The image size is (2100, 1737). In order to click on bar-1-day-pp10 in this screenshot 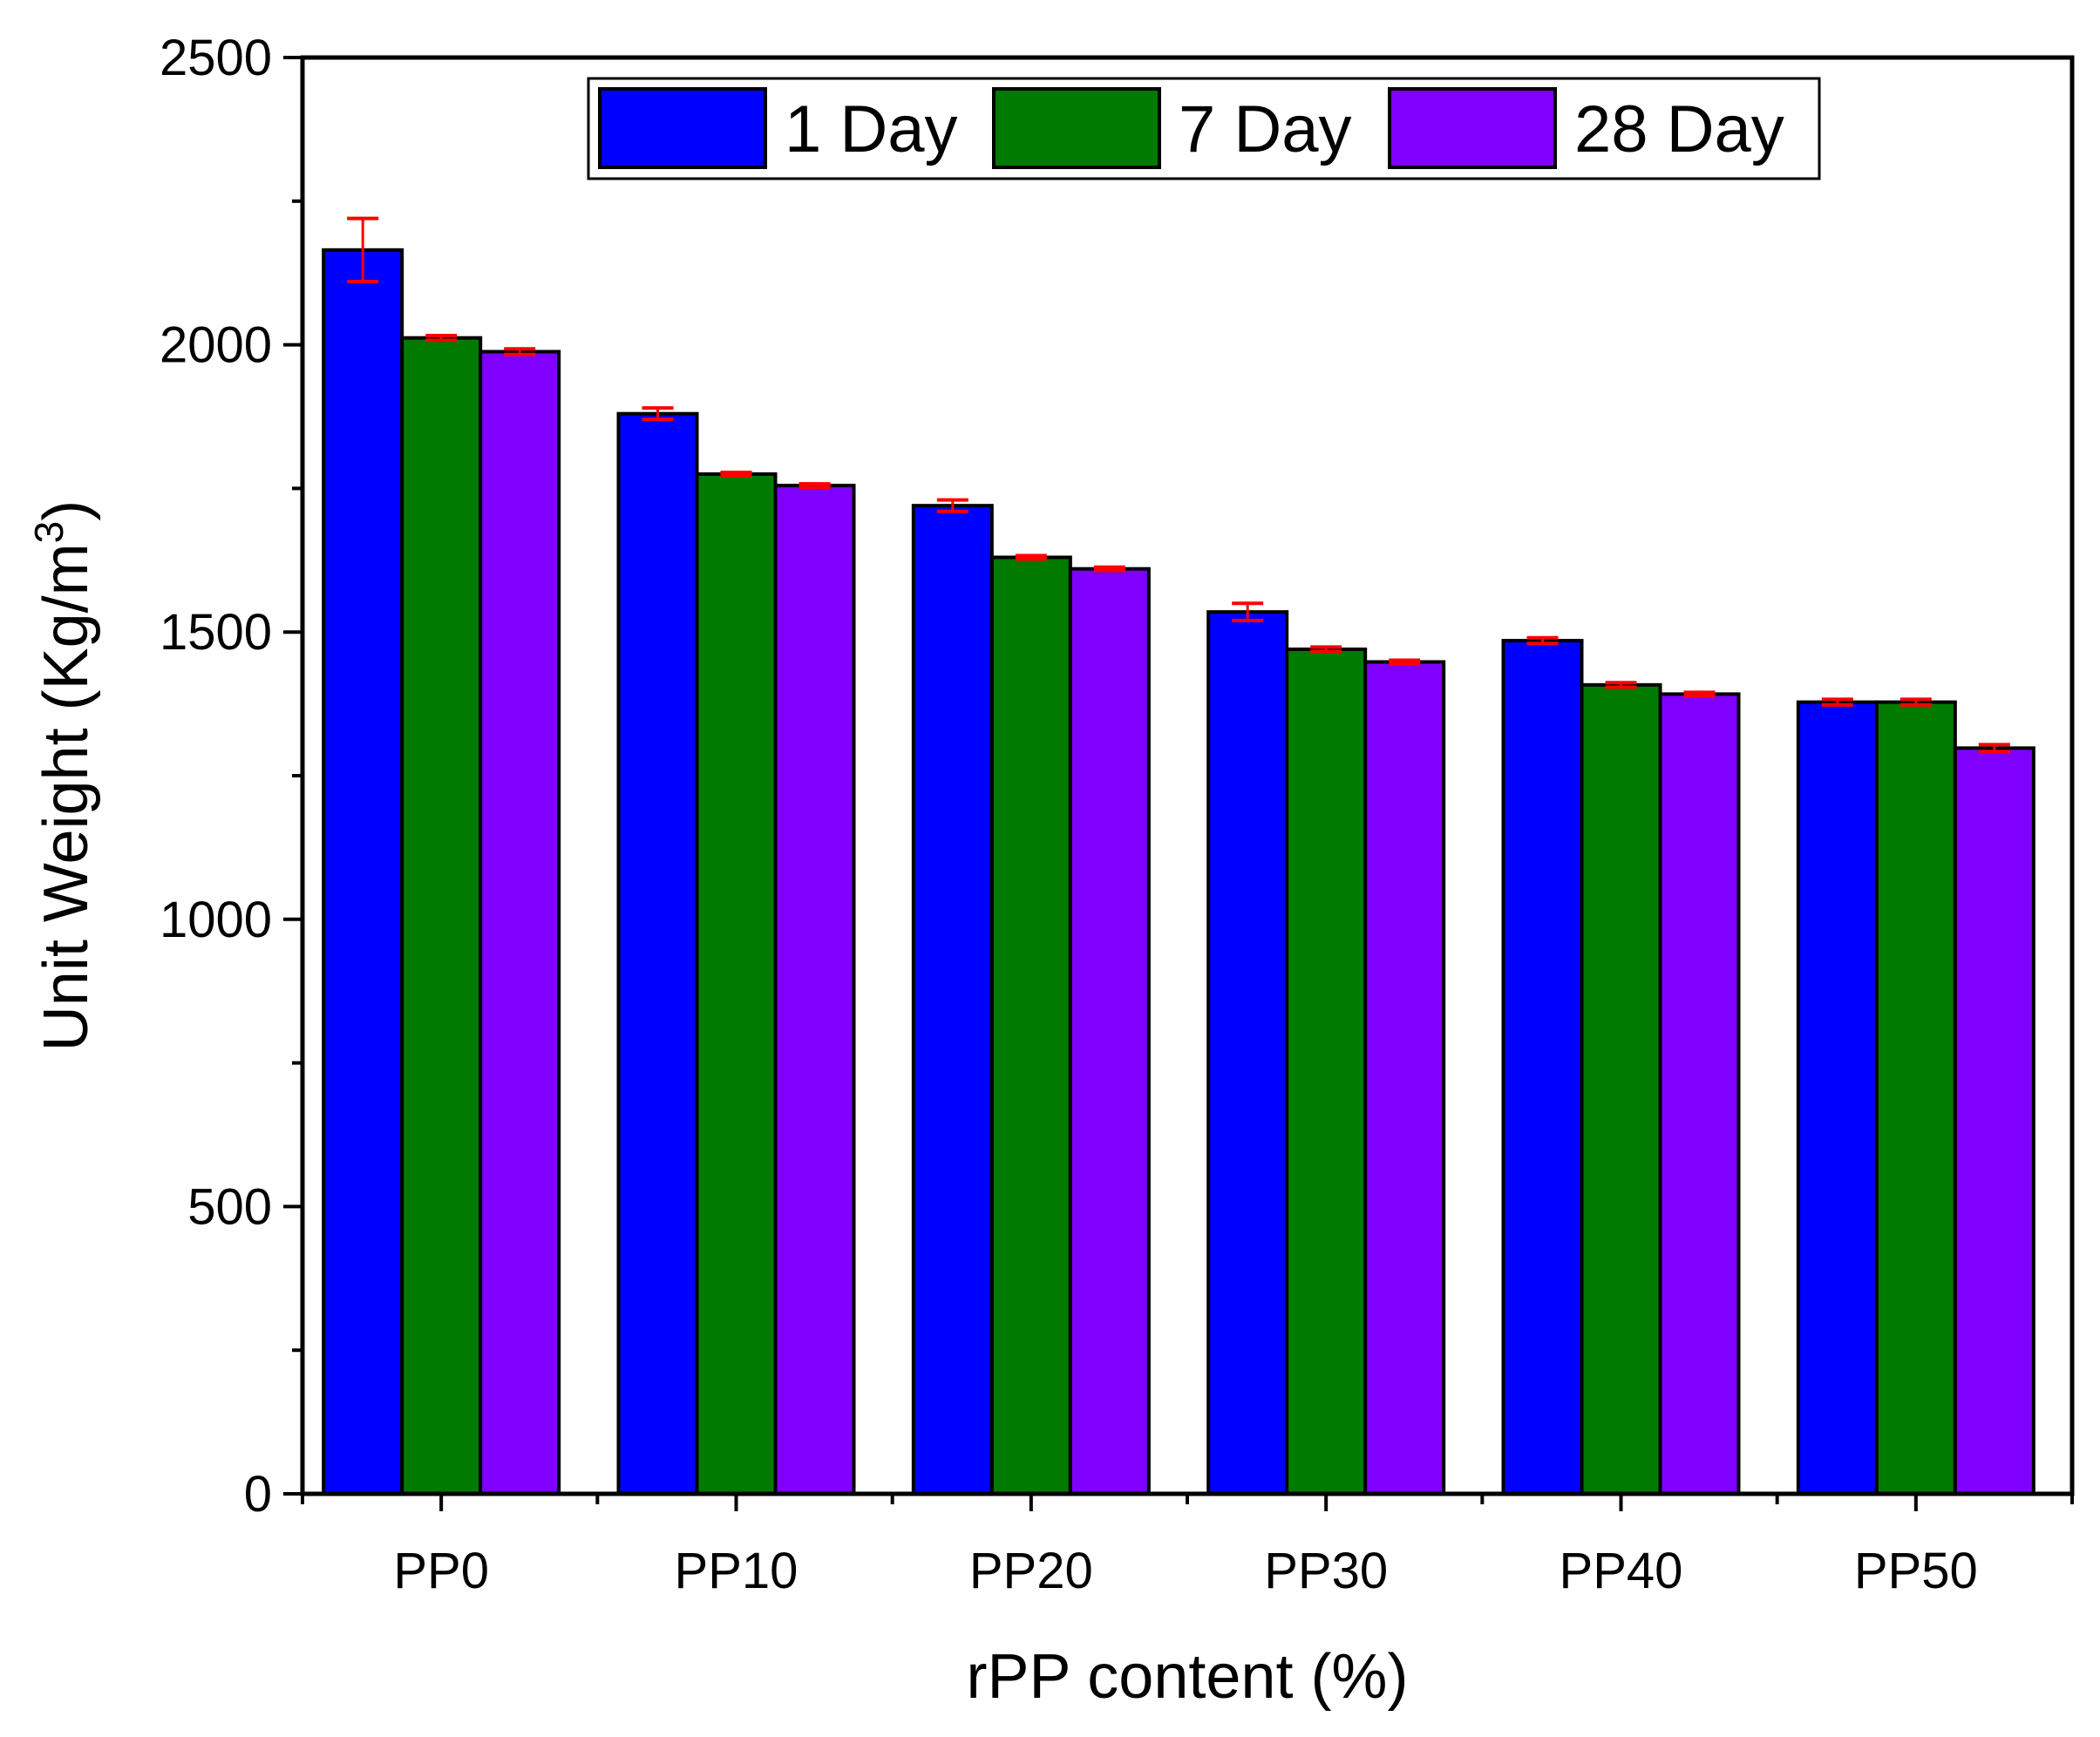, I will do `click(658, 953)`.